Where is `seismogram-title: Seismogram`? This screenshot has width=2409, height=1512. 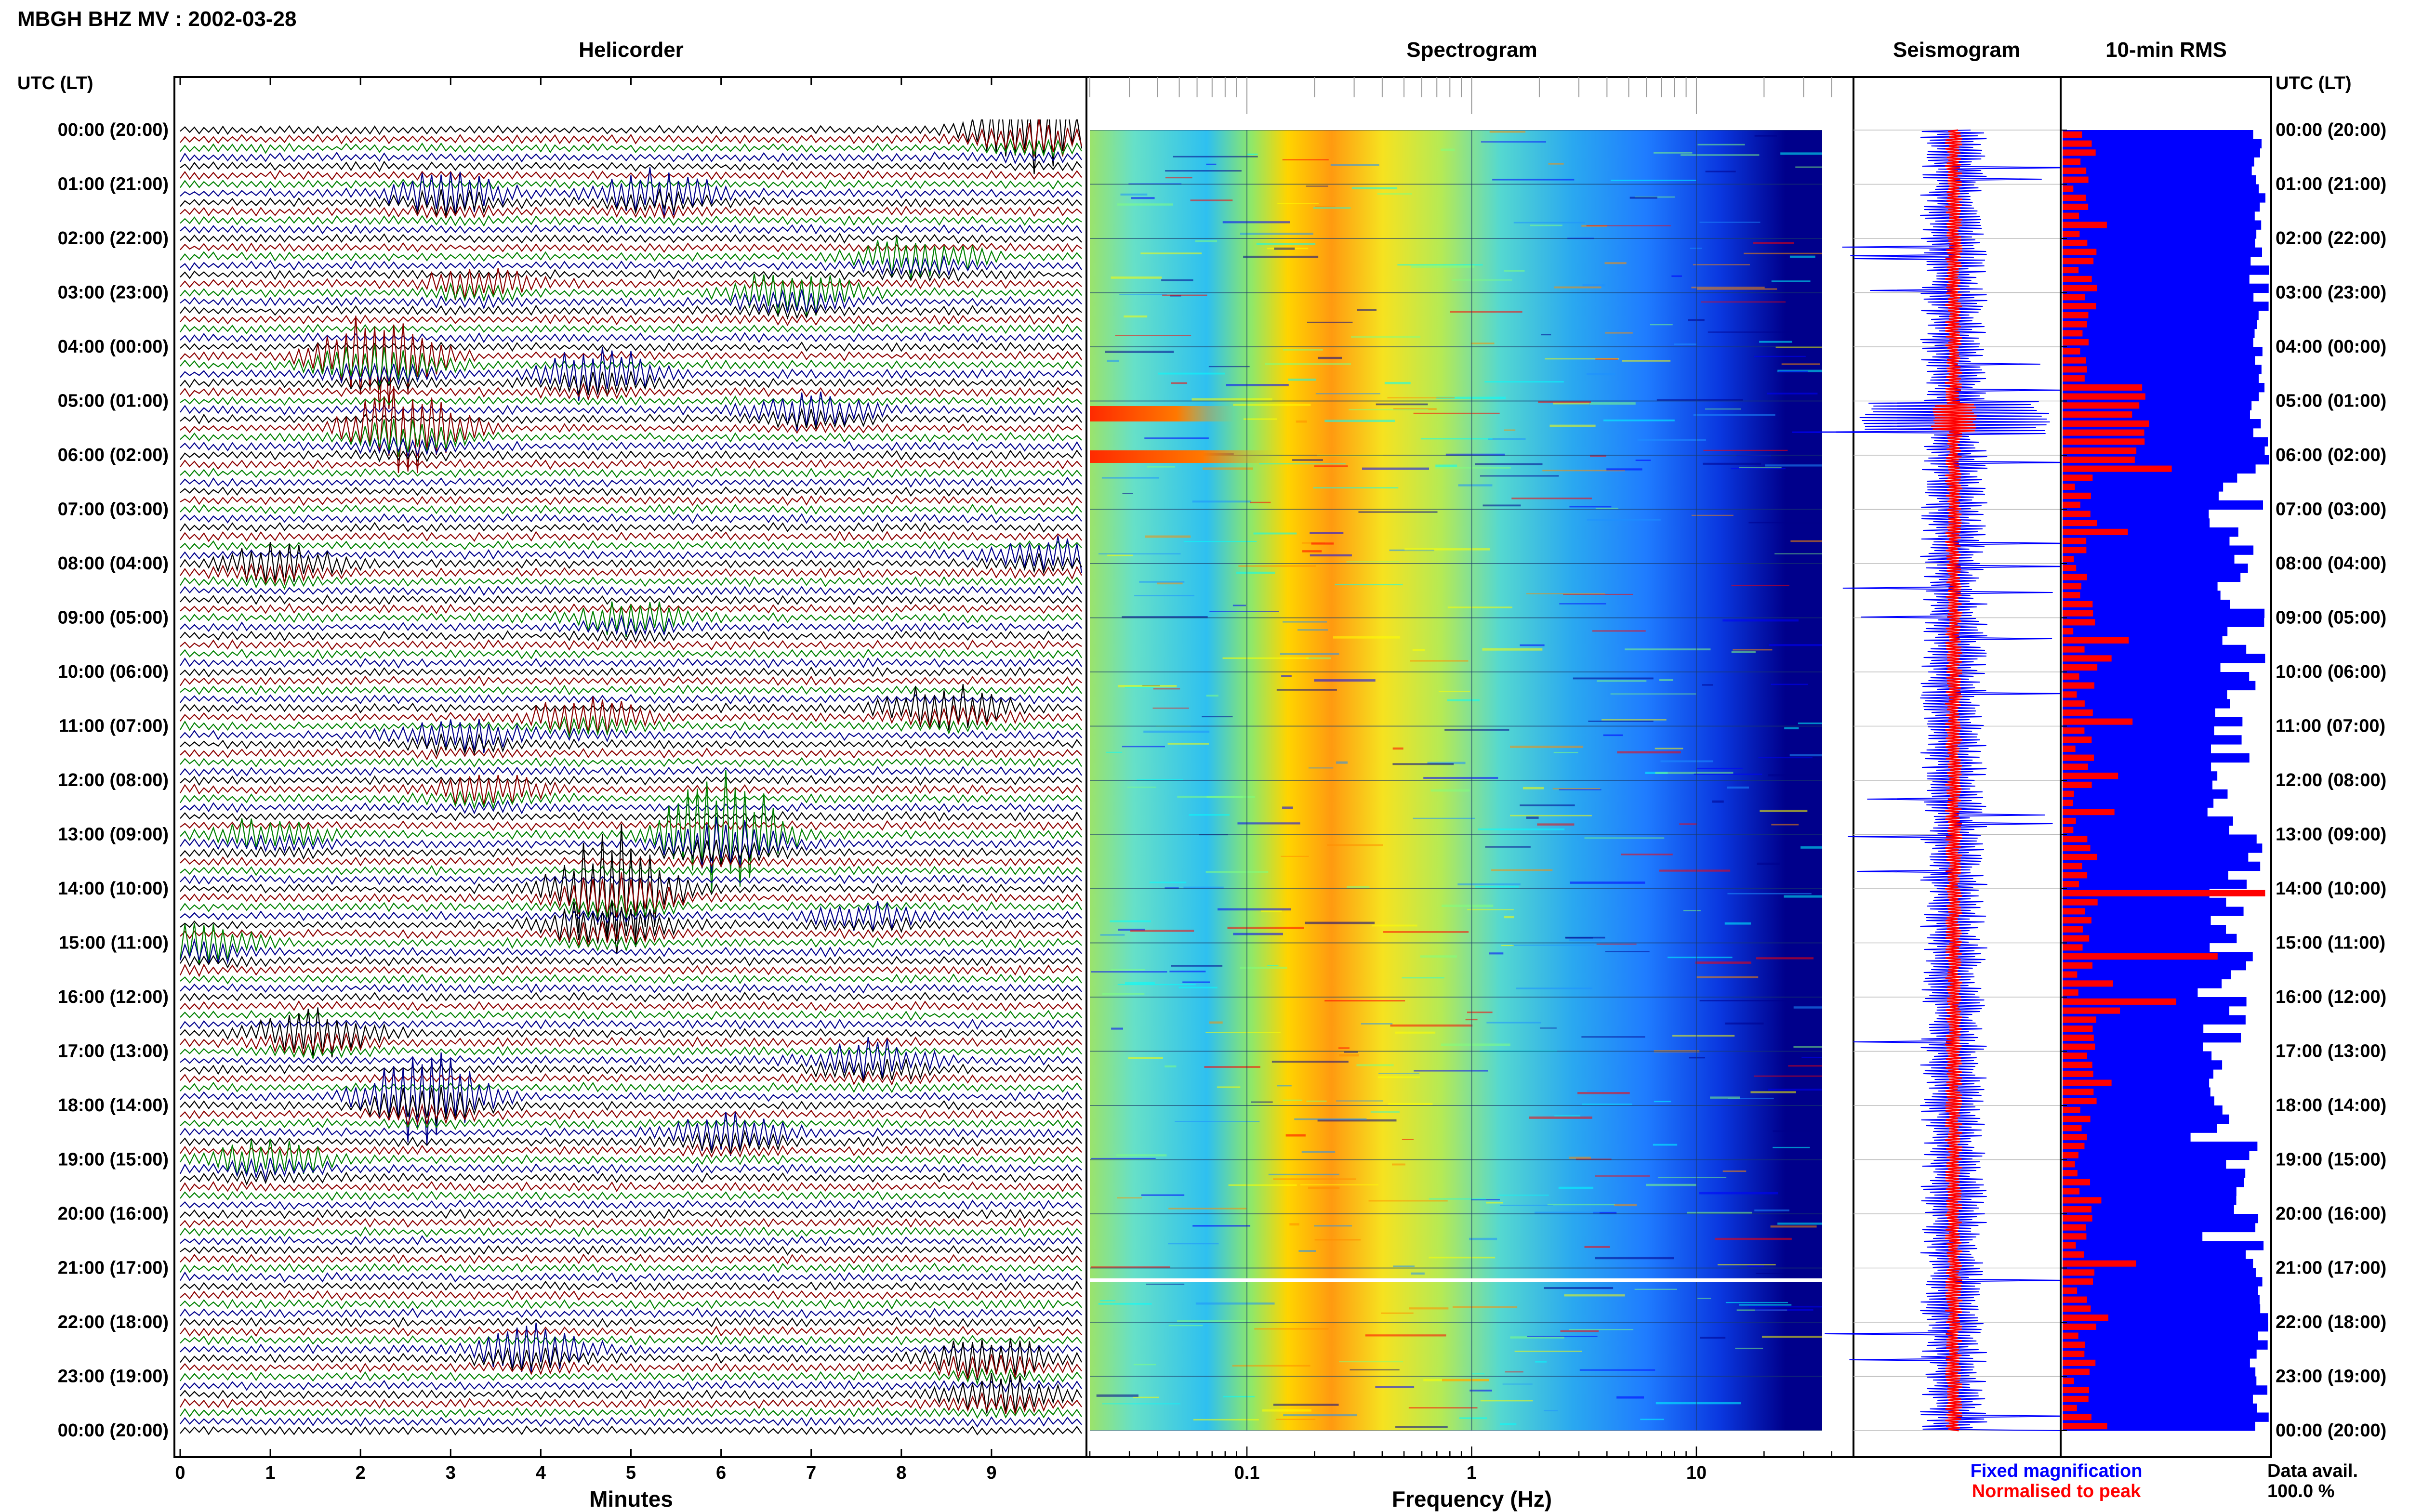
seismogram-title: Seismogram is located at coordinates (1957, 50).